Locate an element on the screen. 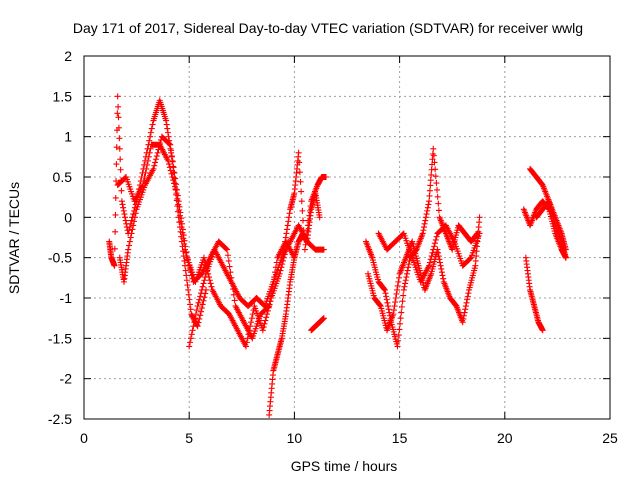 This screenshot has width=640, height=480. y-tick-label: -1 is located at coordinates (66, 298).